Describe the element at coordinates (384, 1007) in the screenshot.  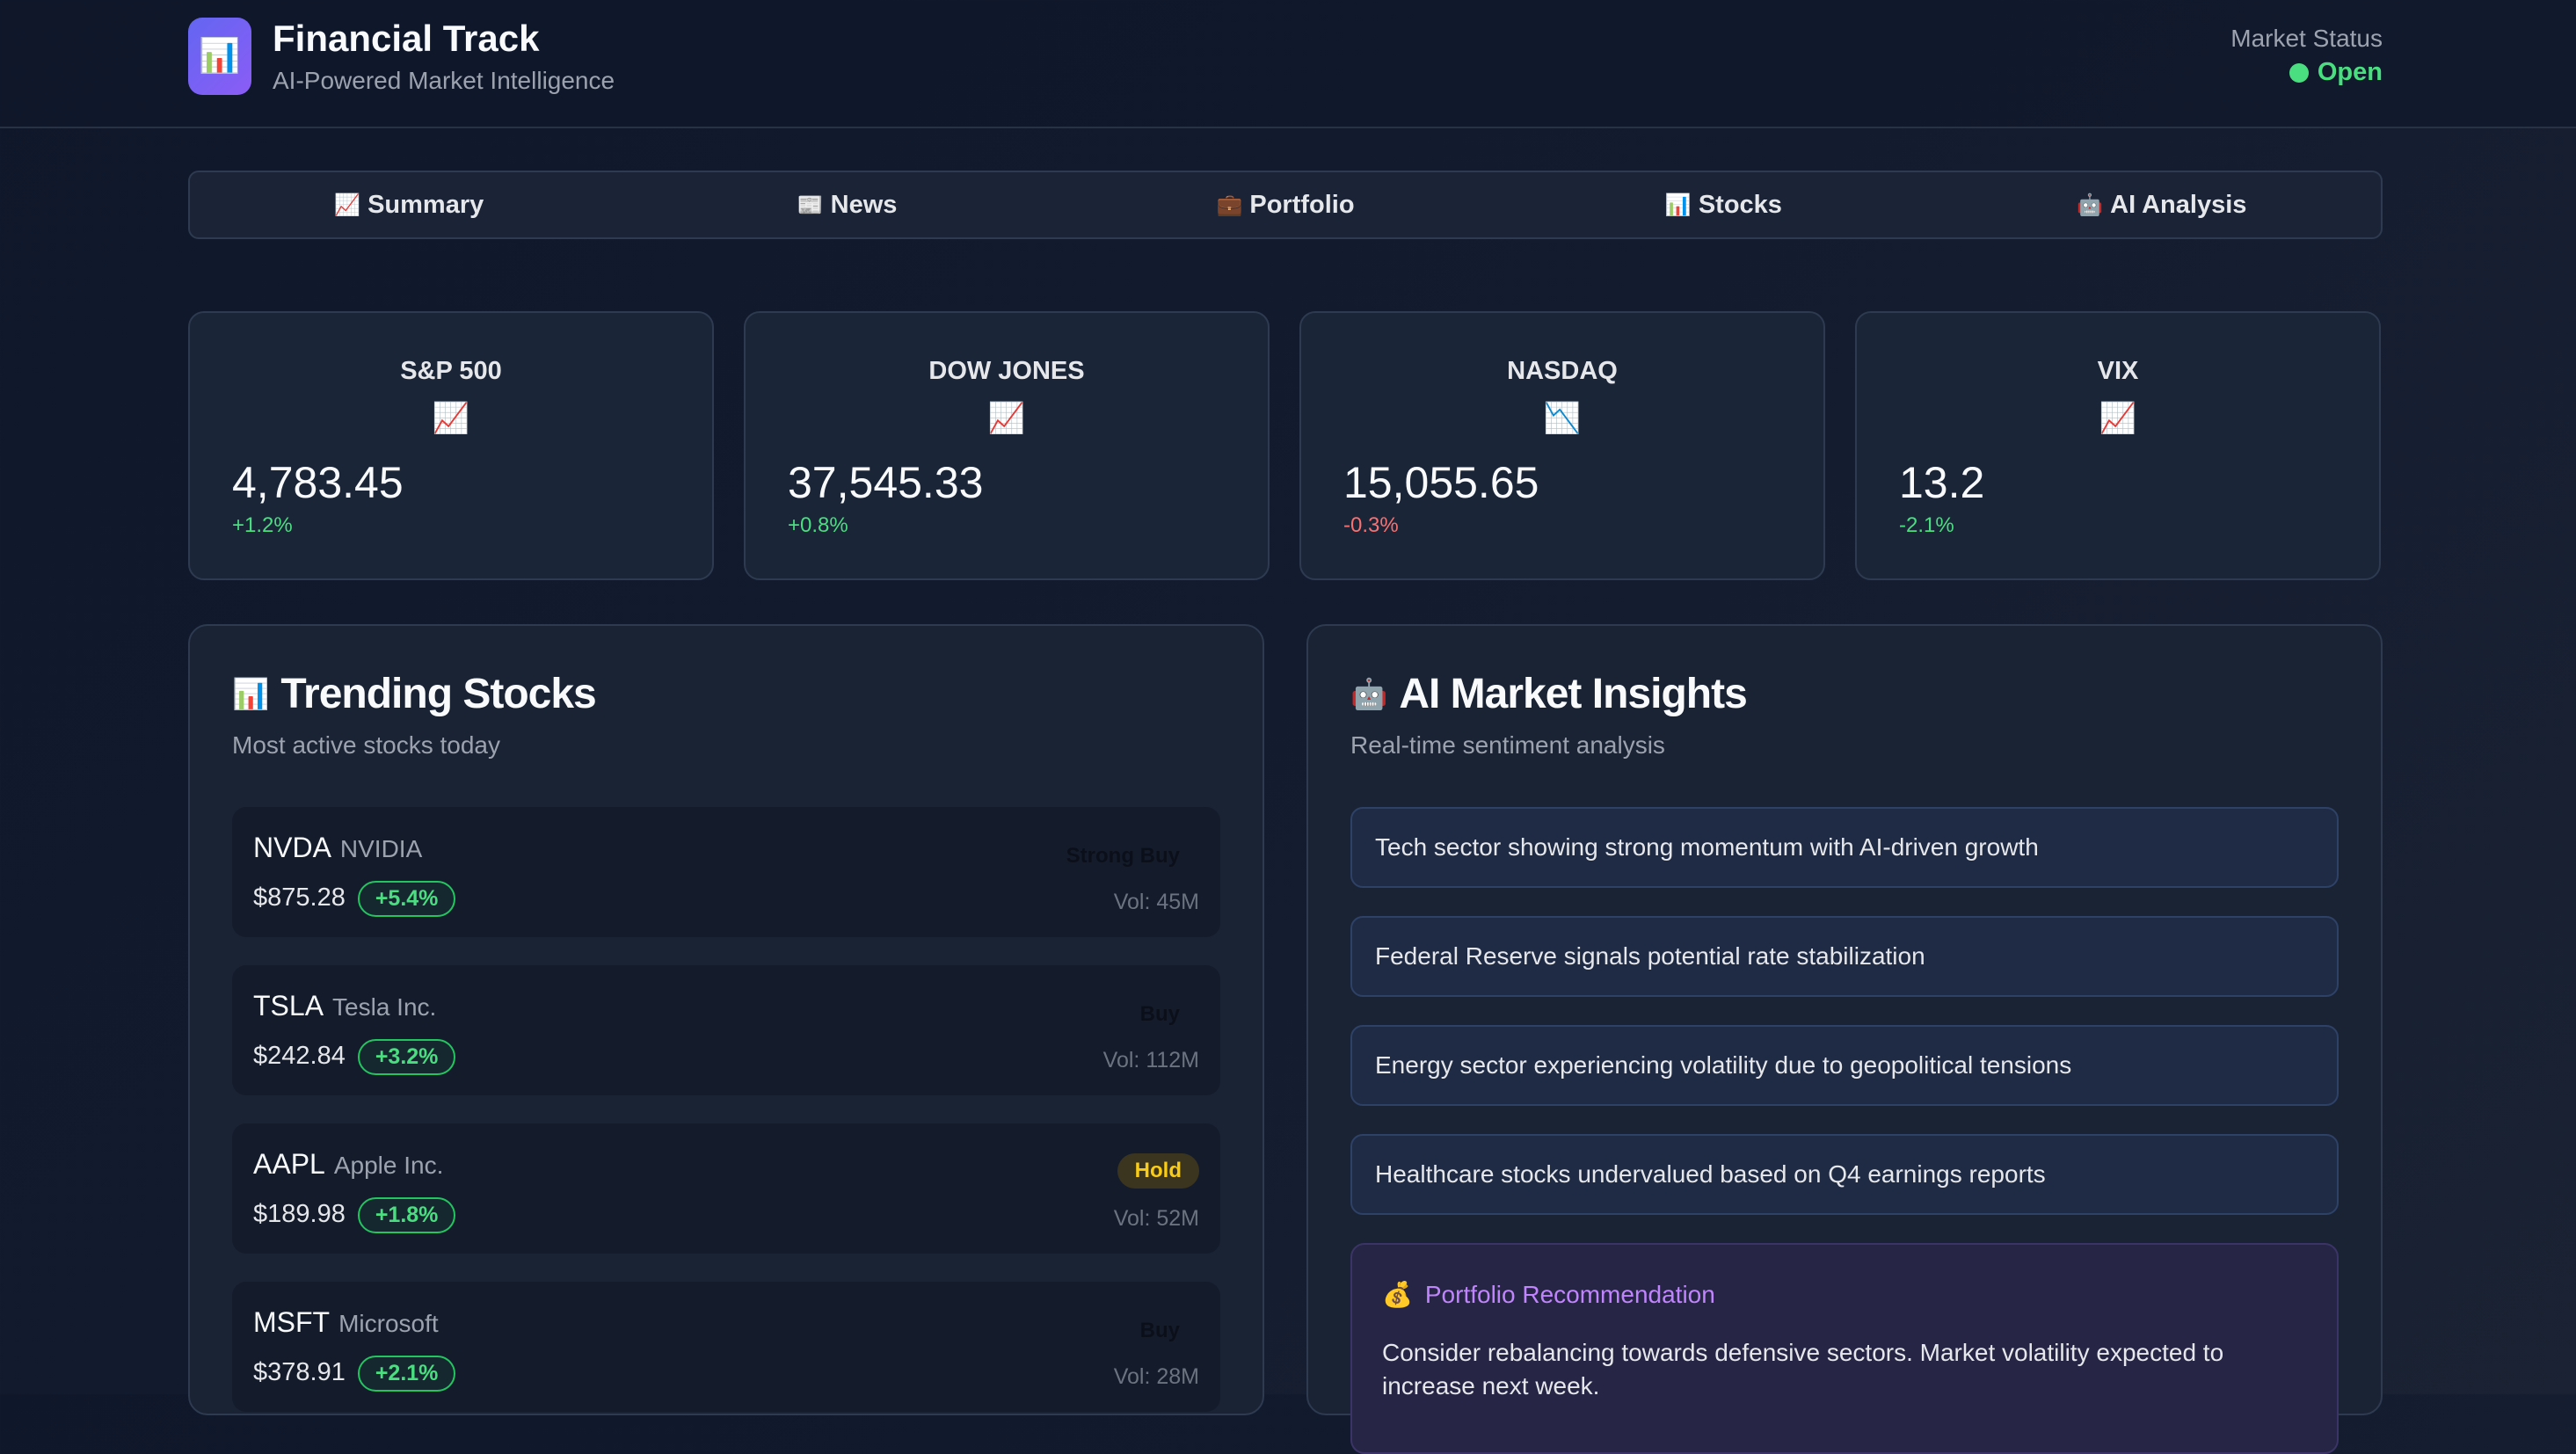
I see `company-name: Tesla Inc.` at that location.